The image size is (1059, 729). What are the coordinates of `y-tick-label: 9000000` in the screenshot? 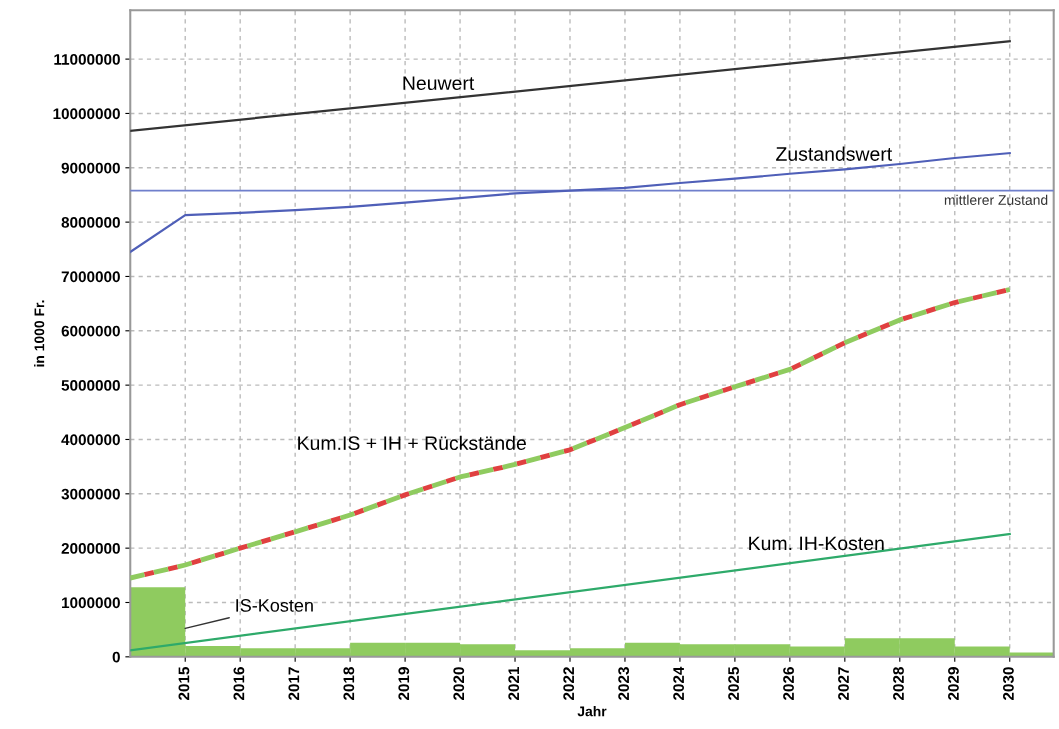 It's located at (90, 168).